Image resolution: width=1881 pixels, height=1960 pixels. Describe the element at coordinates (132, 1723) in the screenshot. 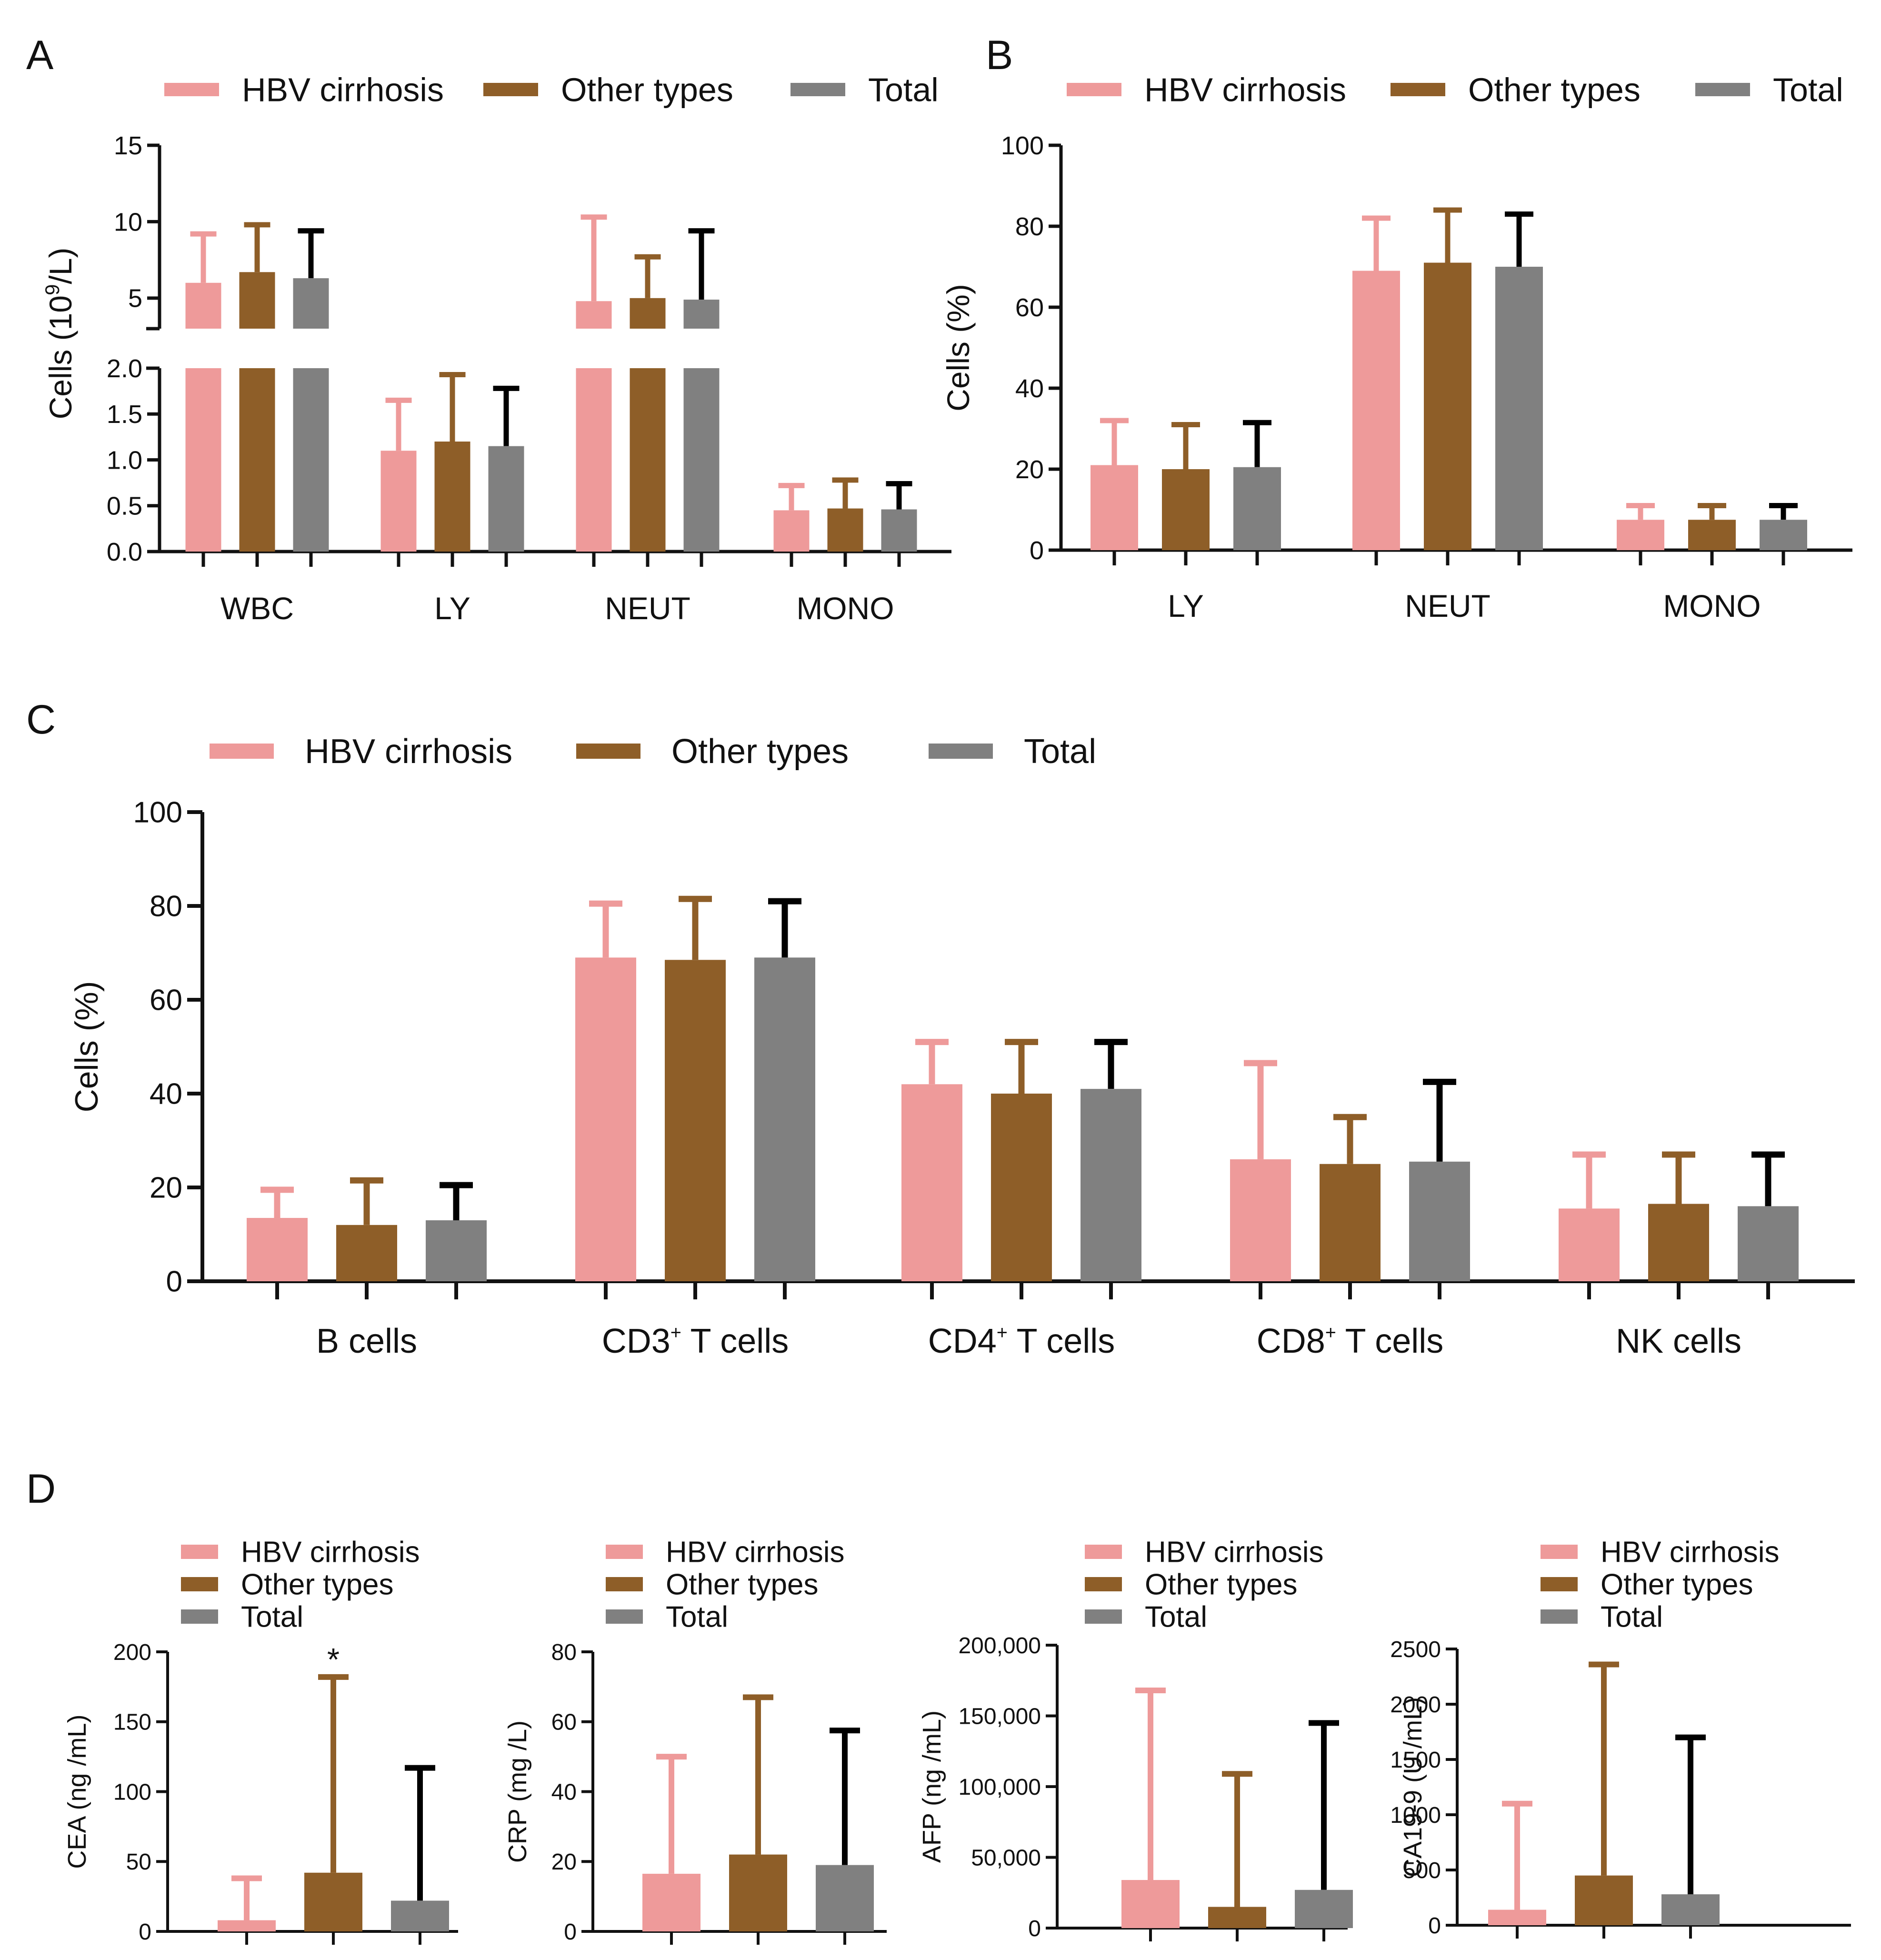

I see `y-tick-label: 150` at that location.